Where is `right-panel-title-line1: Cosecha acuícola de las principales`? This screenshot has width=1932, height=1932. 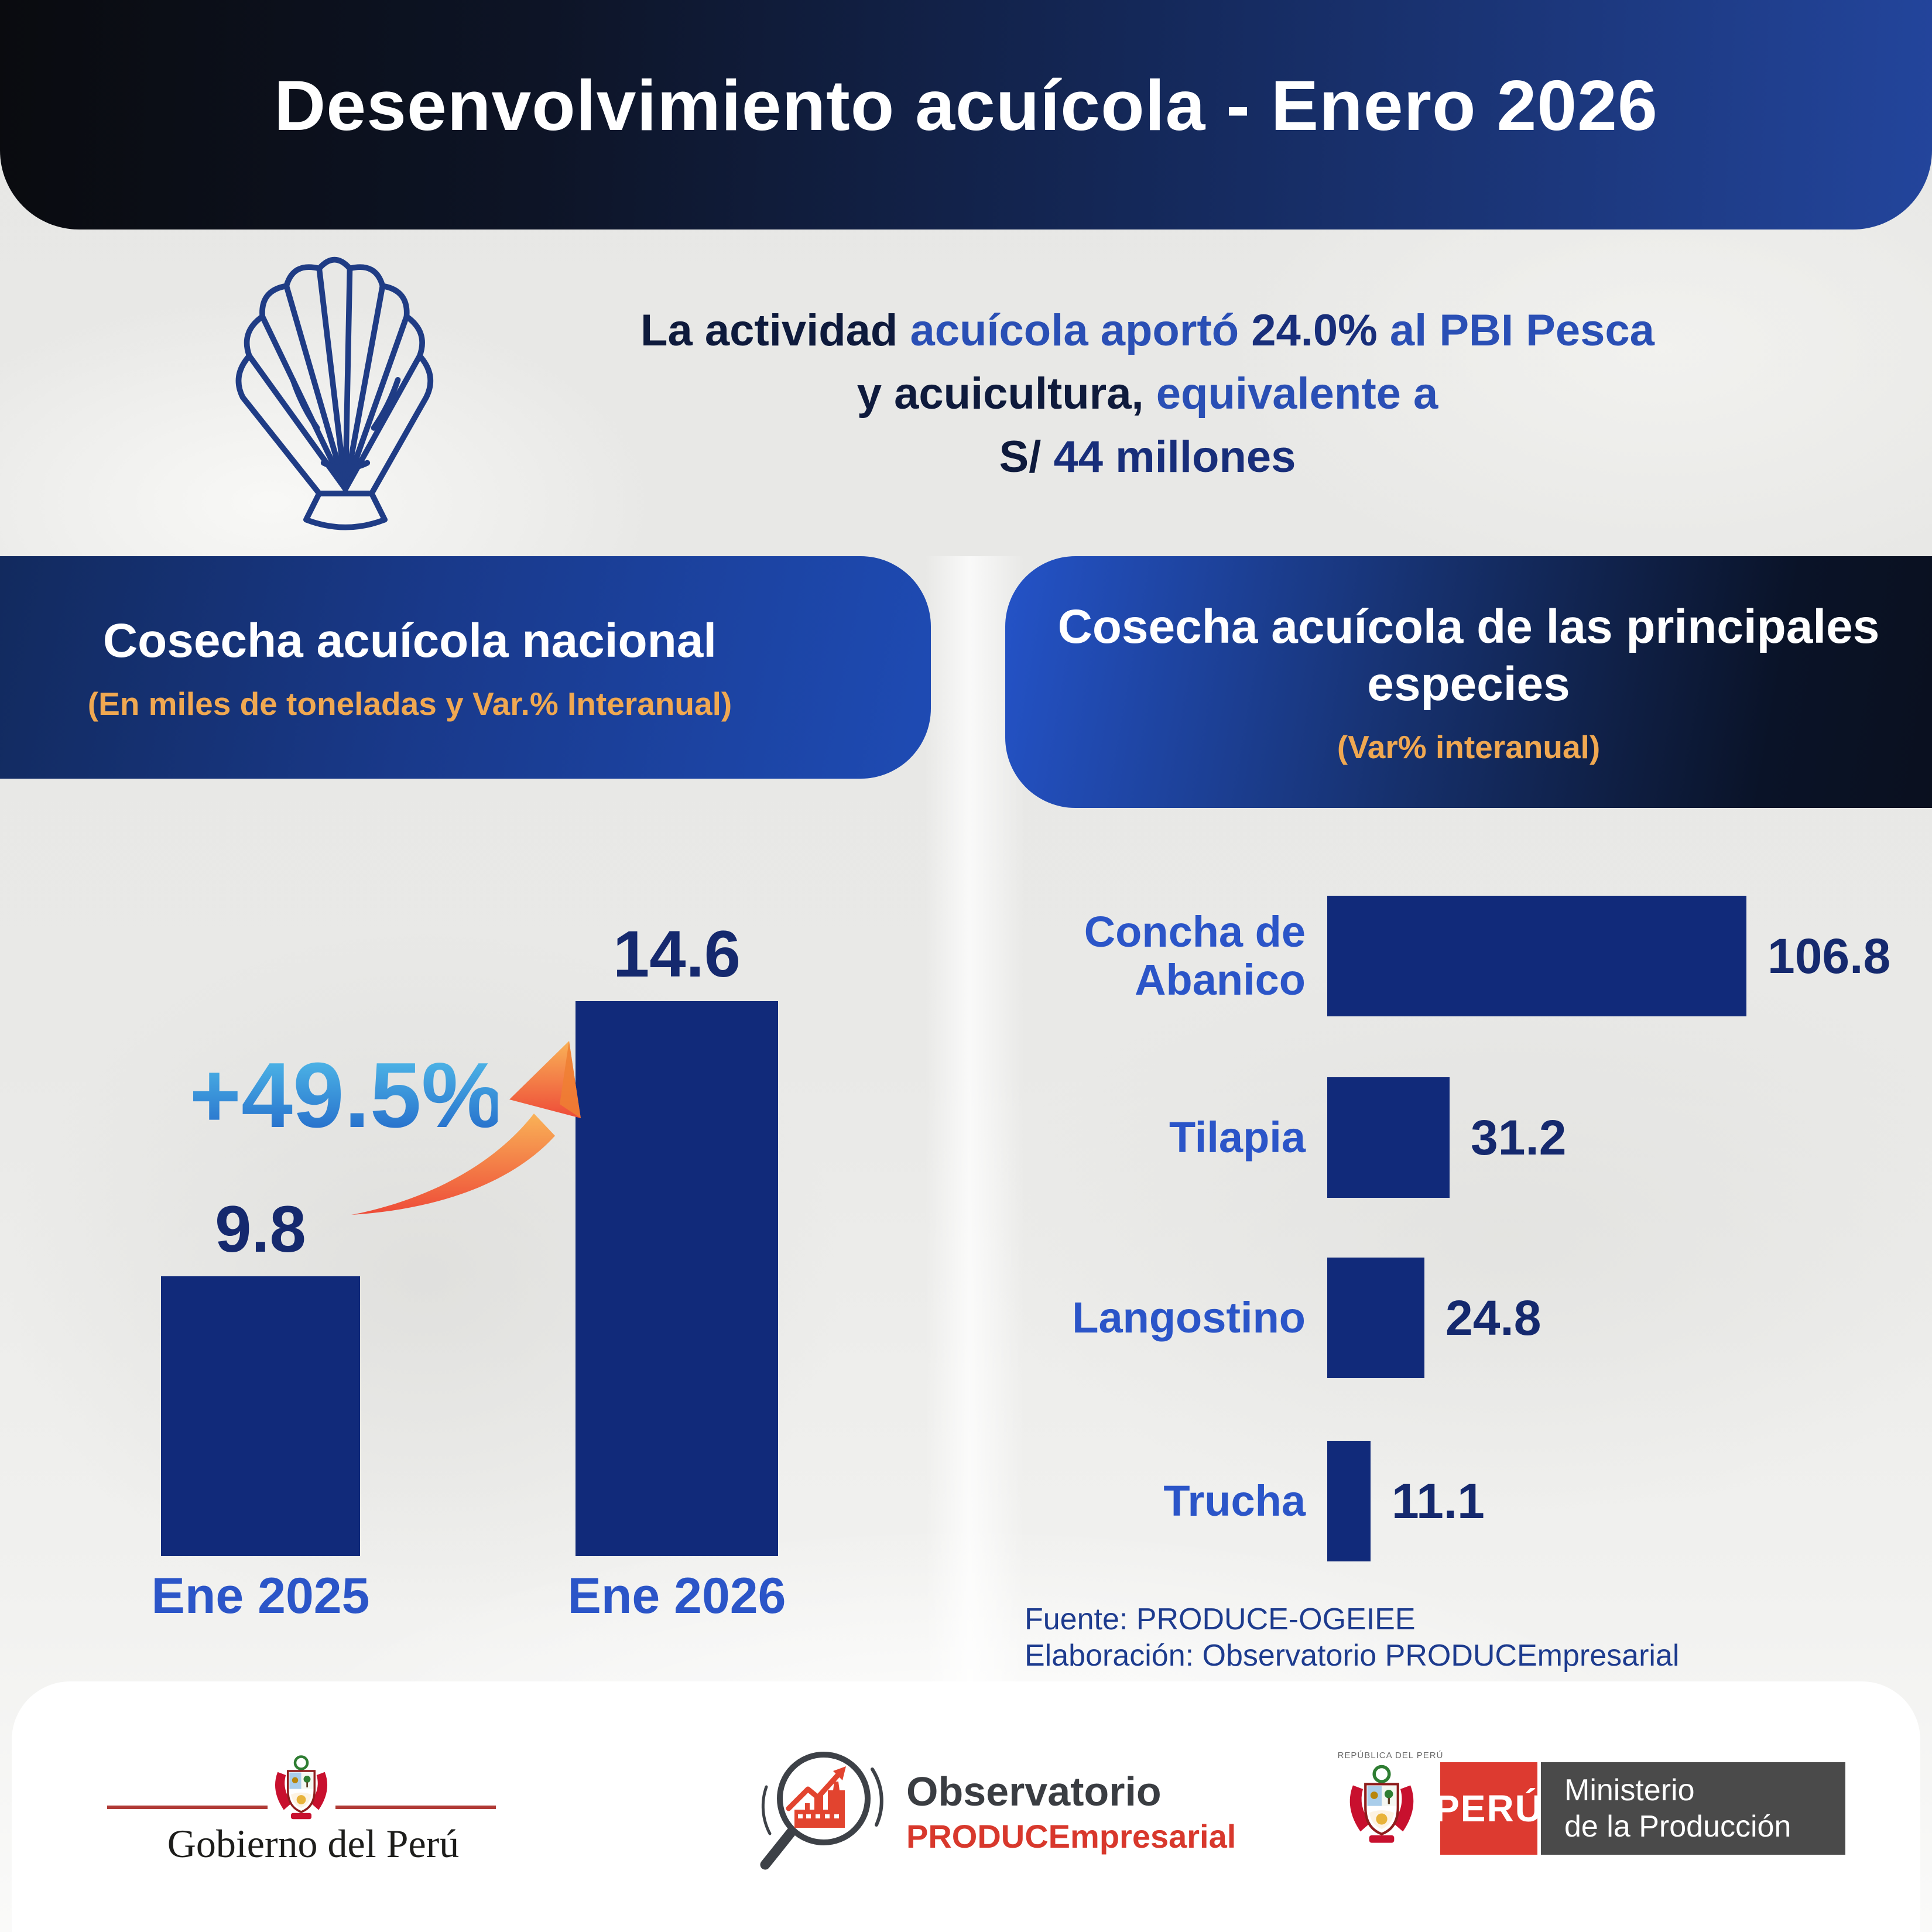 right-panel-title-line1: Cosecha acuícola de las principales is located at coordinates (1468, 626).